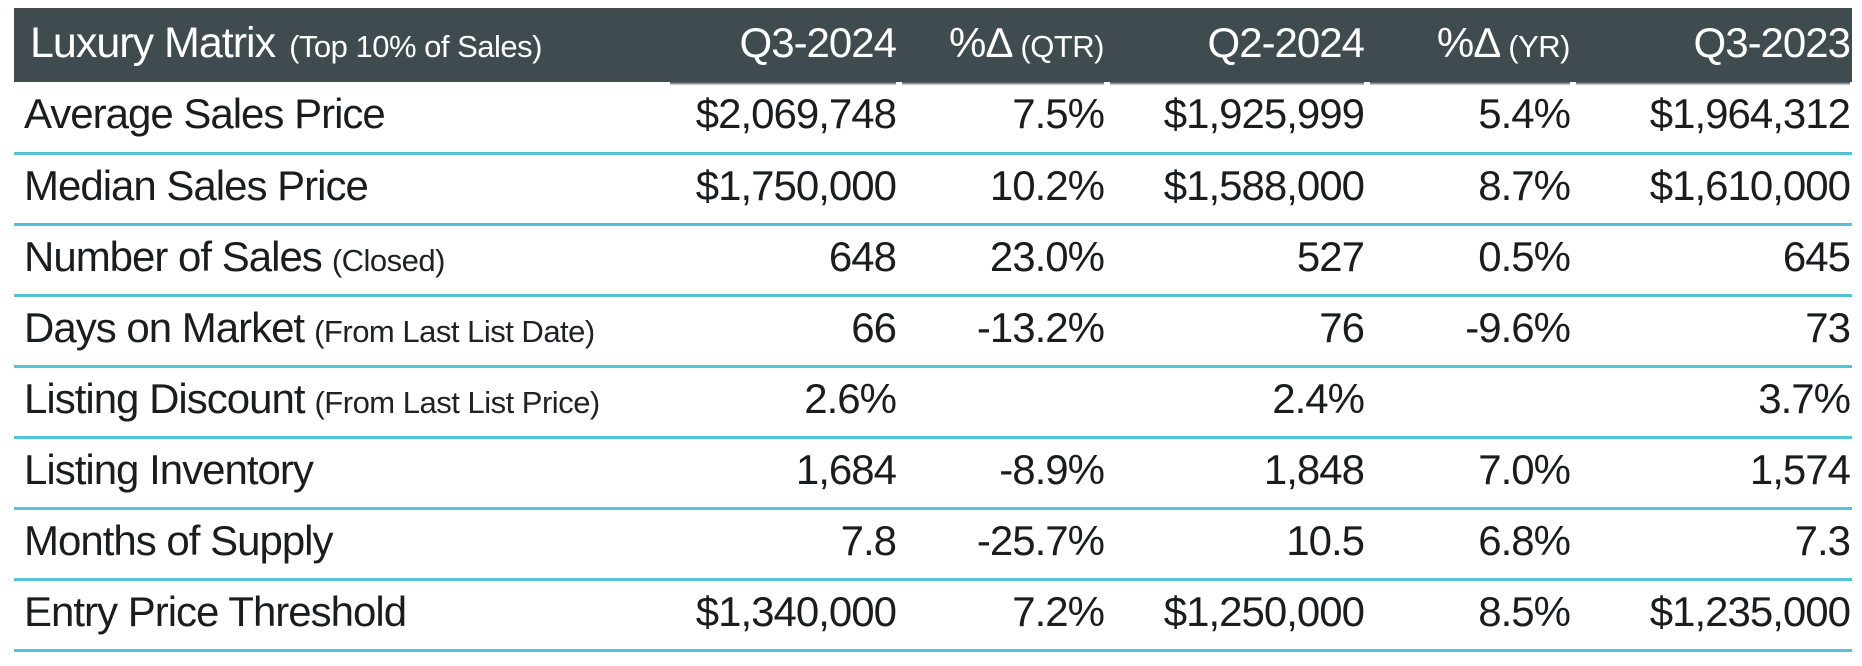 The image size is (1862, 666). I want to click on row-label-note: (From Last List Price), so click(457, 402).